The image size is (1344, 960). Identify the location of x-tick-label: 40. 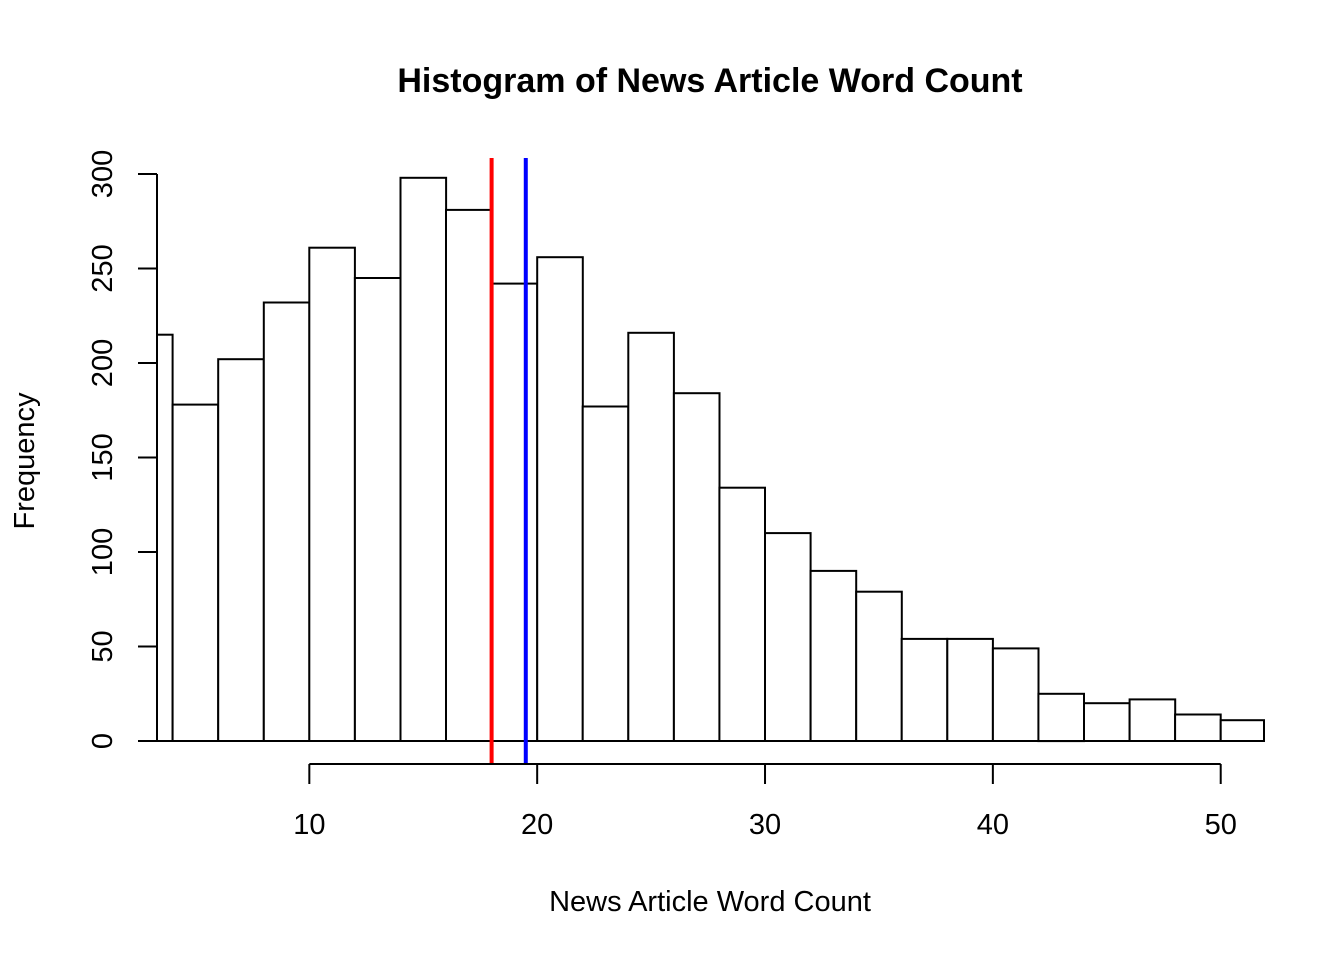
(993, 825).